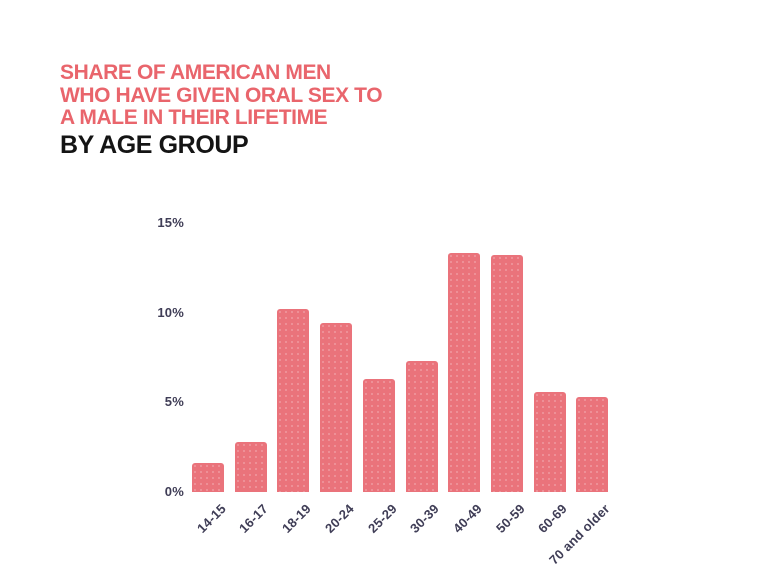  What do you see at coordinates (297, 518) in the screenshot?
I see `x-category-label: 18-19` at bounding box center [297, 518].